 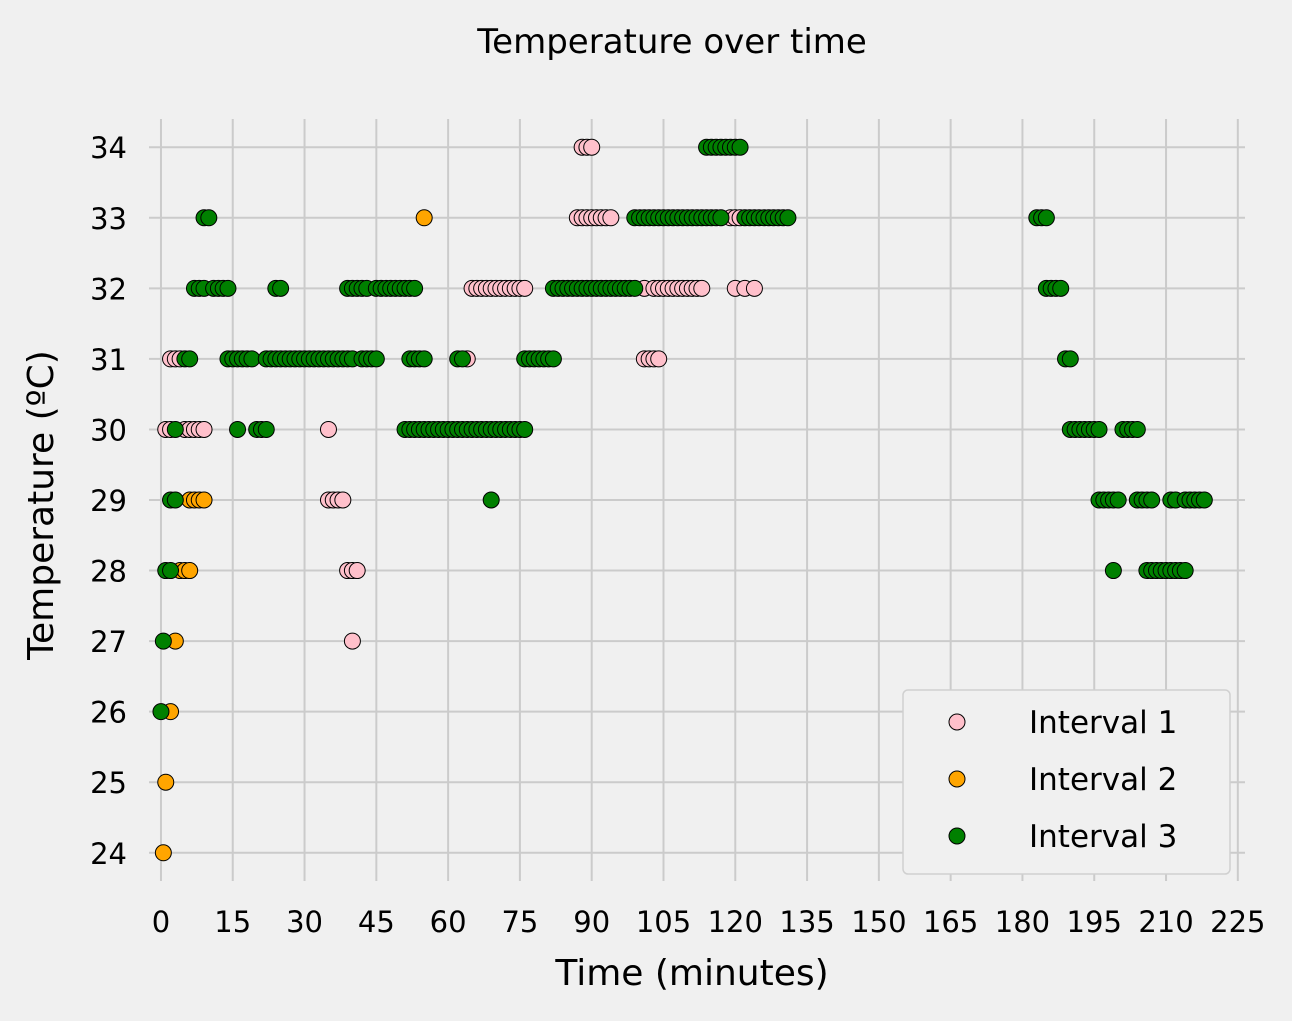 I want to click on x-tick-label: 195, so click(x=1094, y=922).